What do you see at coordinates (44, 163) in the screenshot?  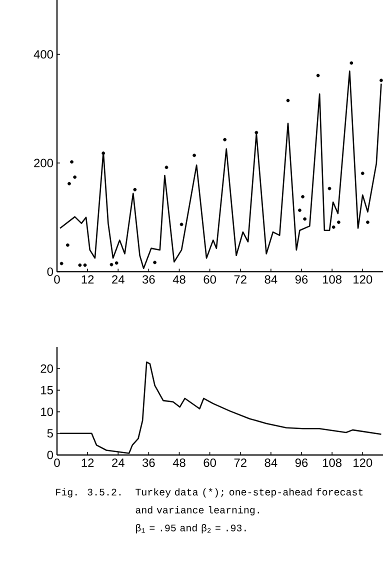 I see `y-tick-label: 200` at bounding box center [44, 163].